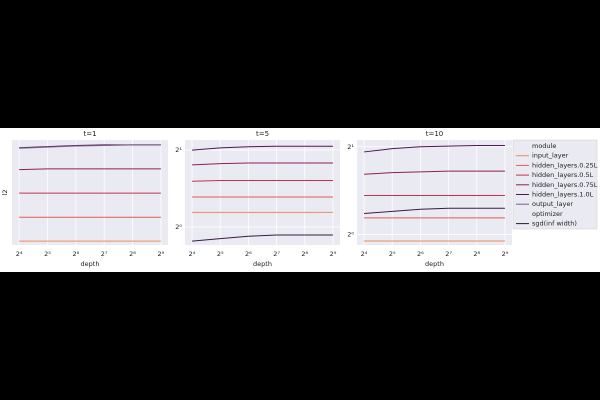  Describe the element at coordinates (544, 146) in the screenshot. I see `legend-title: module` at that location.